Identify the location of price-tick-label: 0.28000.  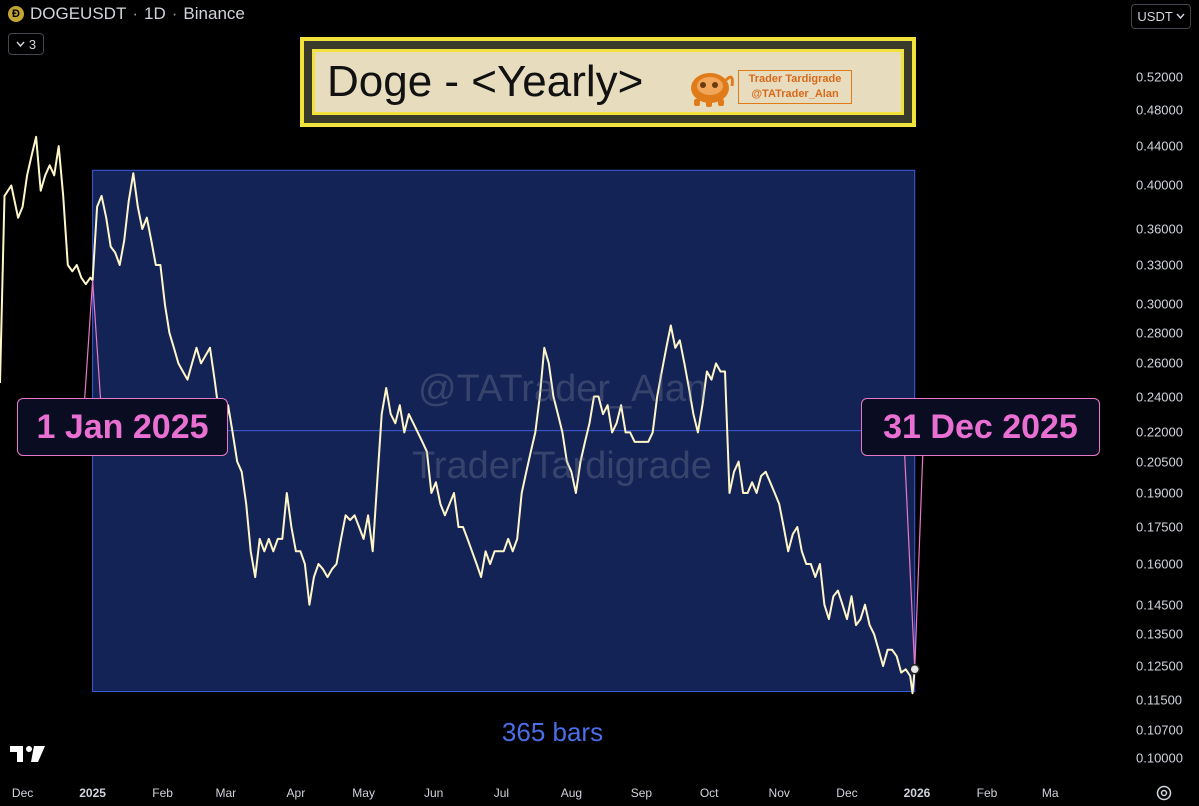
(1159, 333).